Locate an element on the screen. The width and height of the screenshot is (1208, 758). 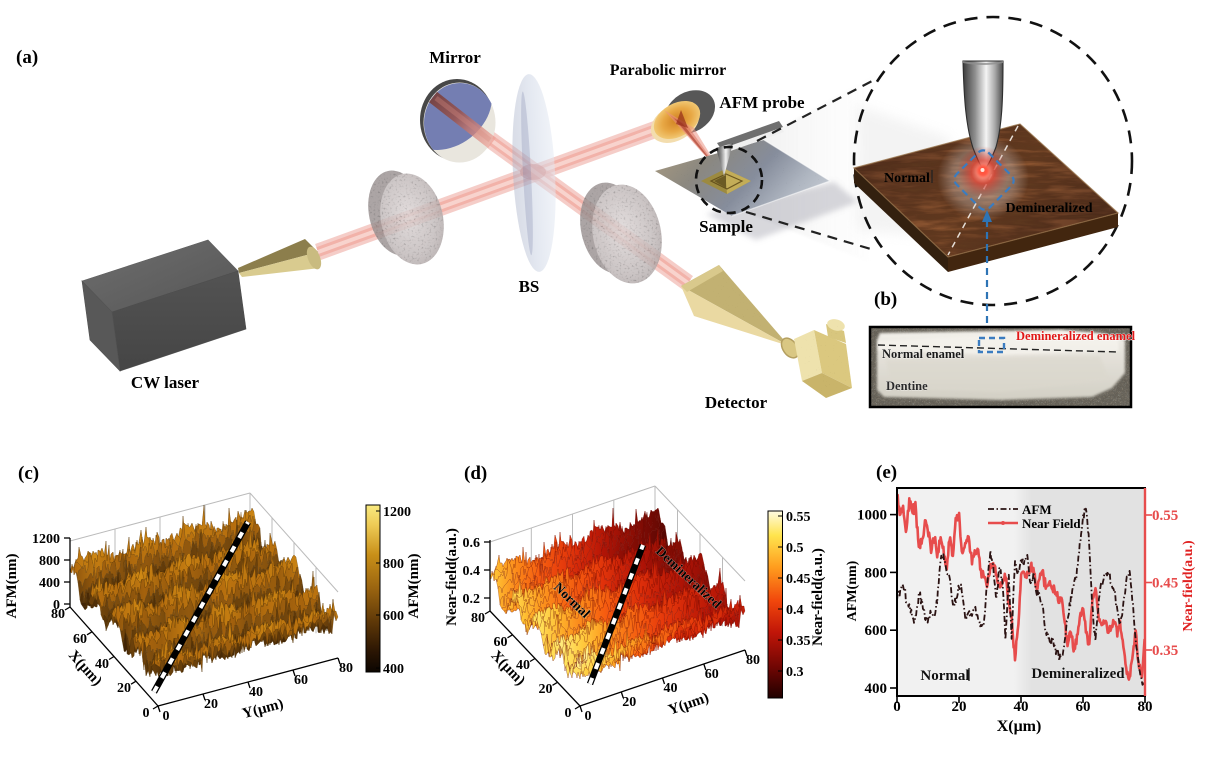
svg-text: 0.3 is located at coordinates (795, 672).